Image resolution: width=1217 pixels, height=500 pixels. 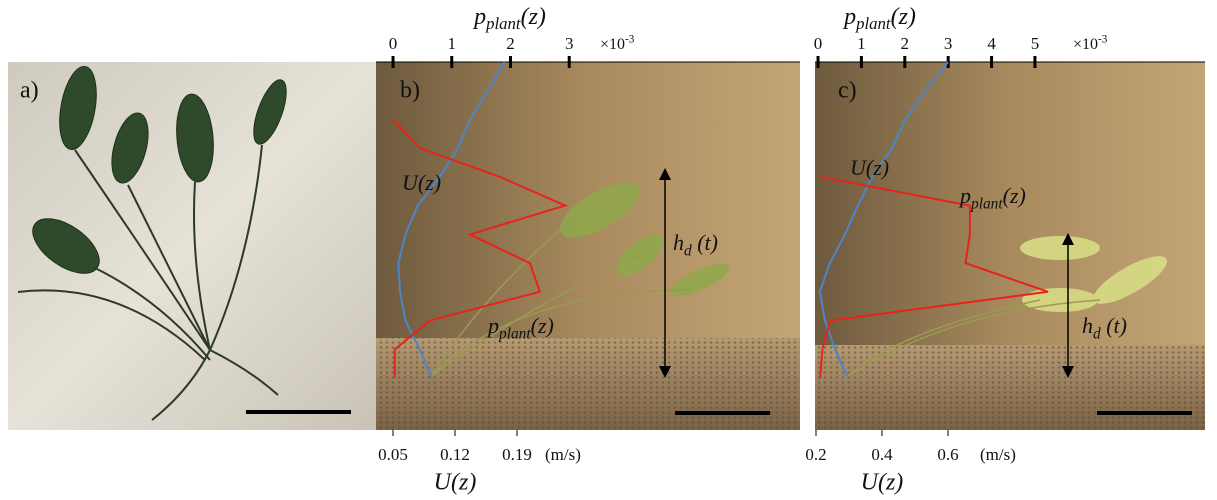 I want to click on panel-label: a), so click(x=29, y=91).